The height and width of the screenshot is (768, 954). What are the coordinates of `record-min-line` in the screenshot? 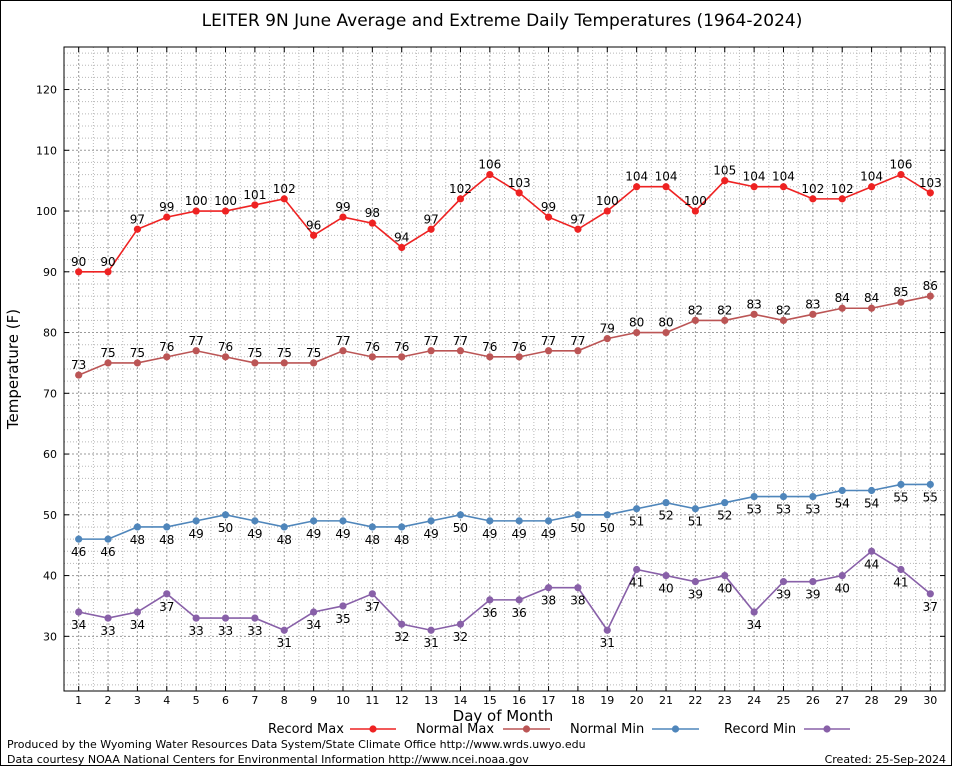 It's located at (504, 591).